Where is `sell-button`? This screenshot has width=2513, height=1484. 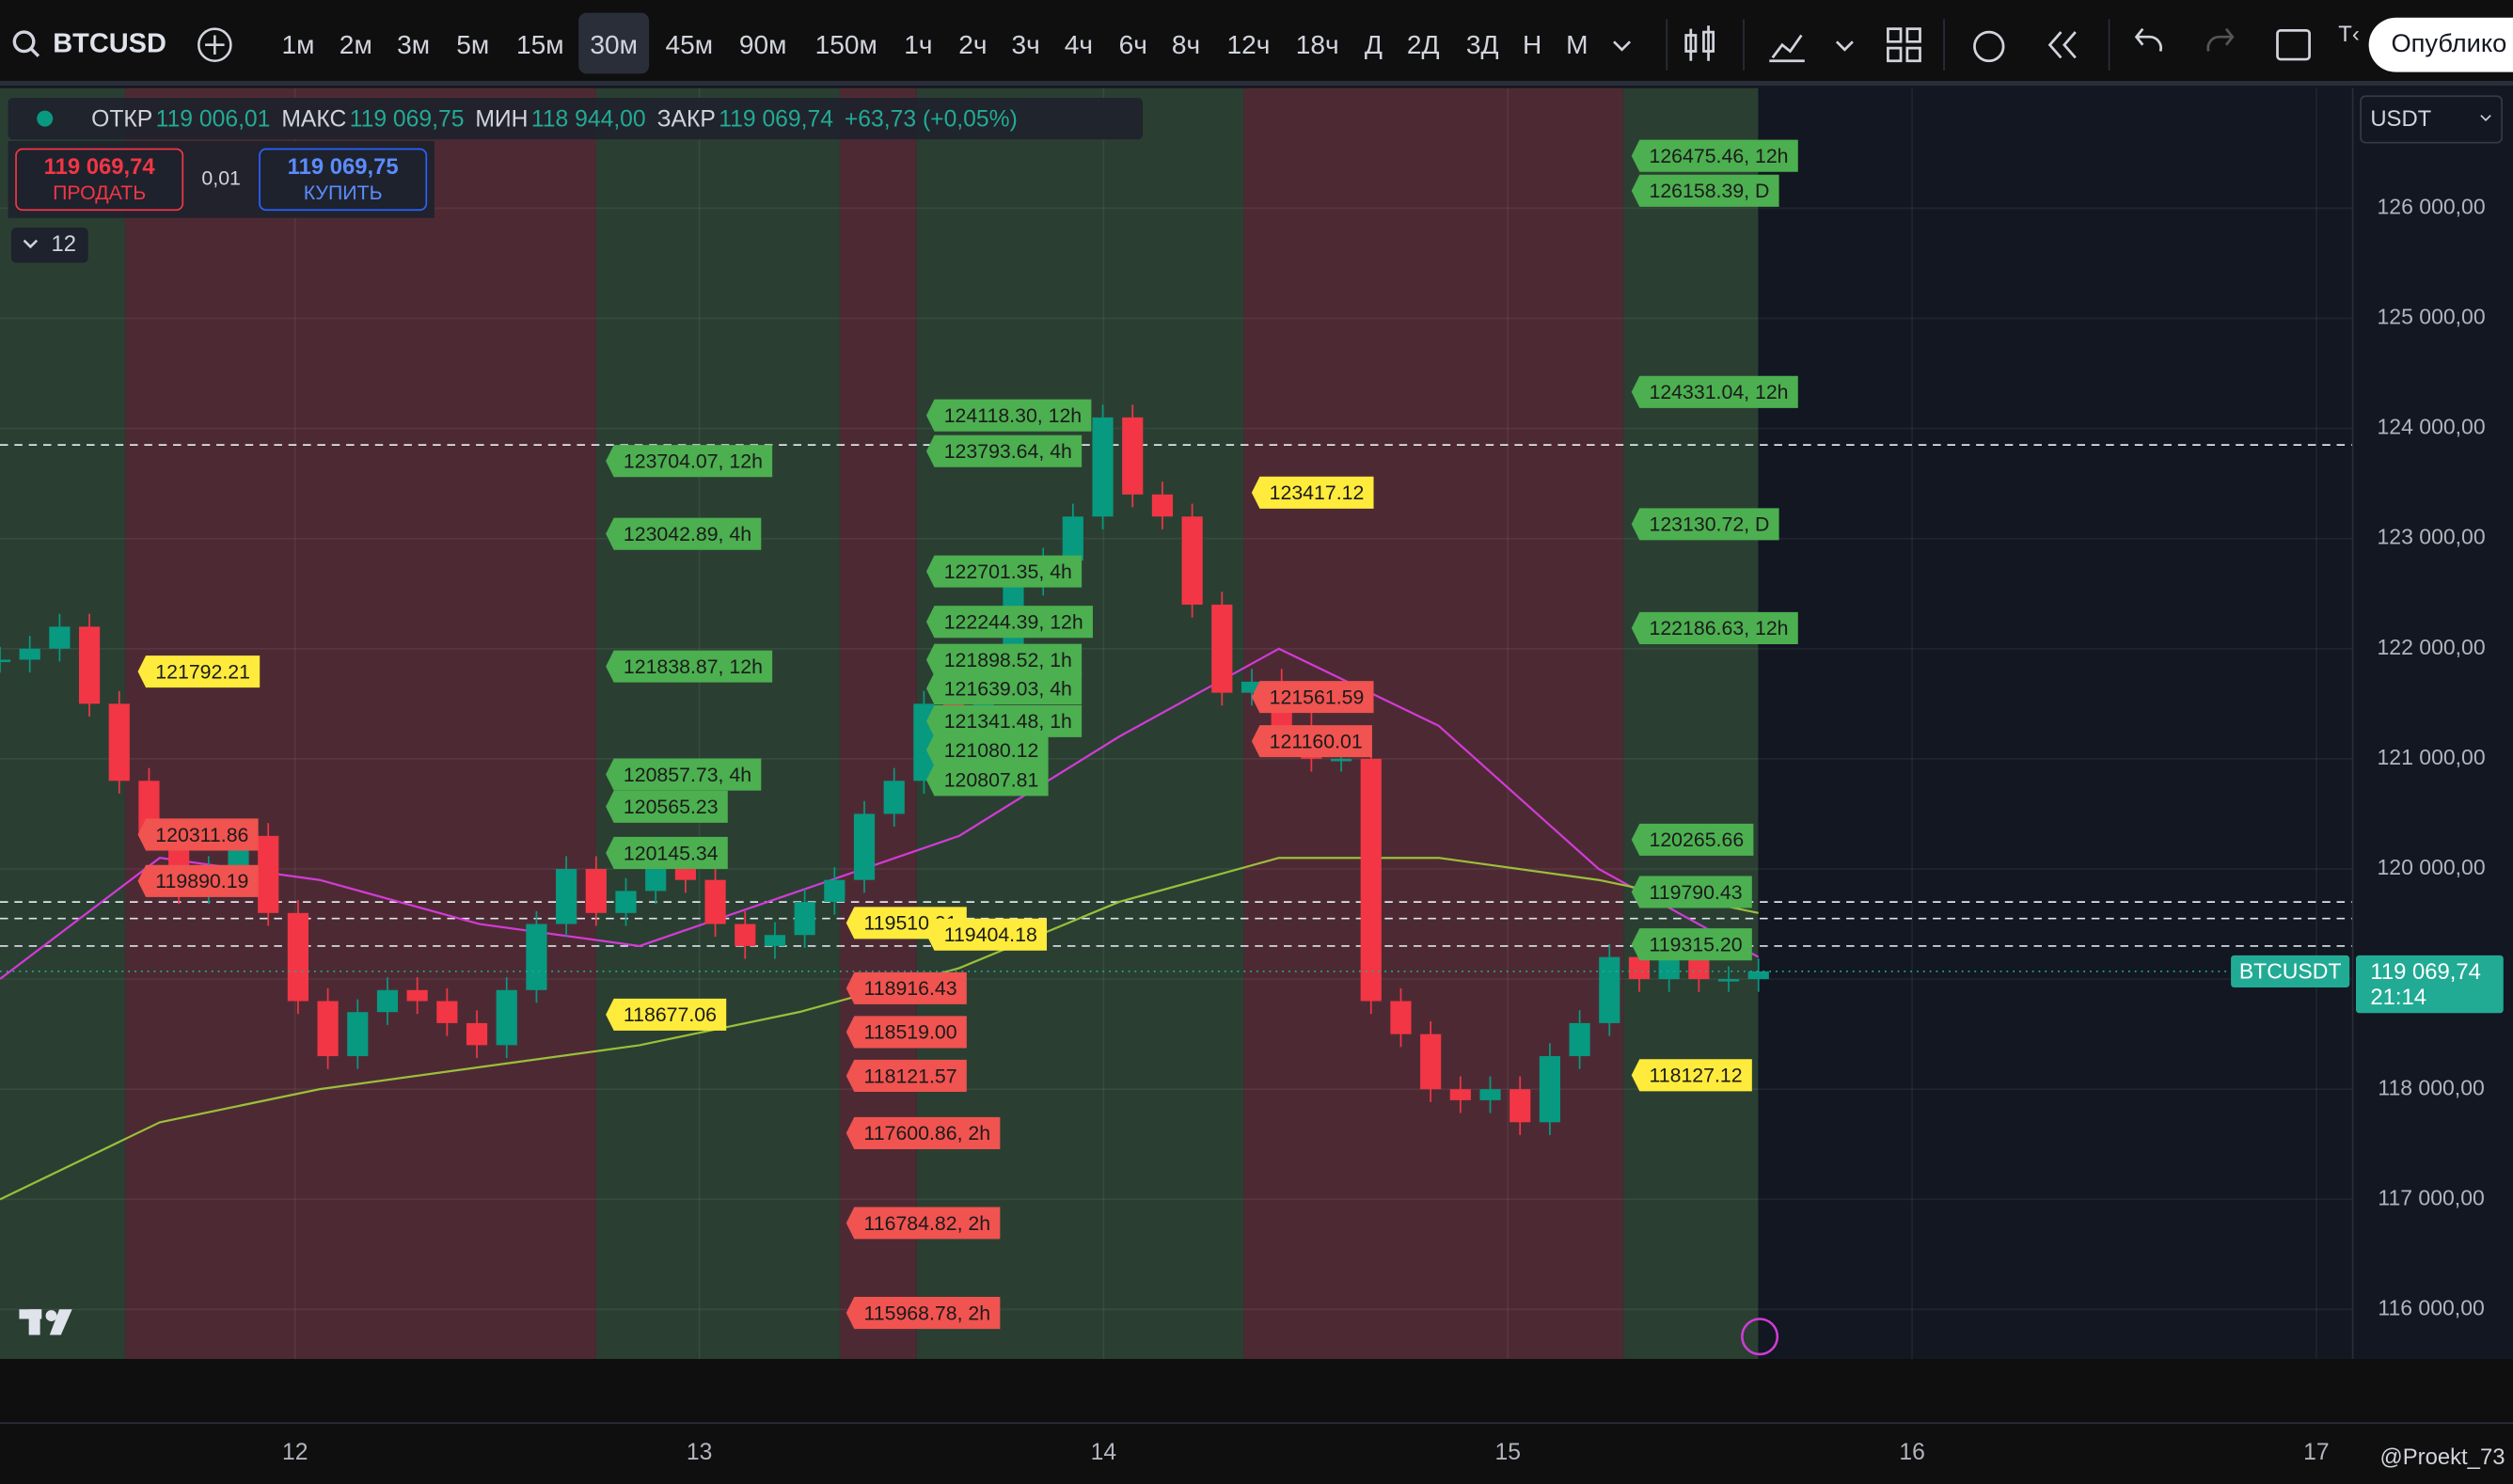
sell-button is located at coordinates (99, 180).